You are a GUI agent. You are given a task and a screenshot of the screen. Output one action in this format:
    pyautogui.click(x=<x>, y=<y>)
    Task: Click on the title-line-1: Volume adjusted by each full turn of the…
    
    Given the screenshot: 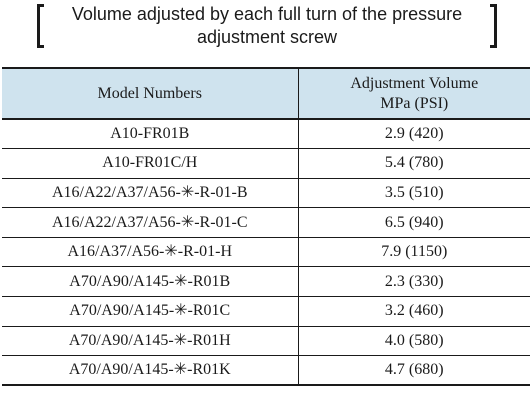 What is the action you would take?
    pyautogui.click(x=267, y=14)
    